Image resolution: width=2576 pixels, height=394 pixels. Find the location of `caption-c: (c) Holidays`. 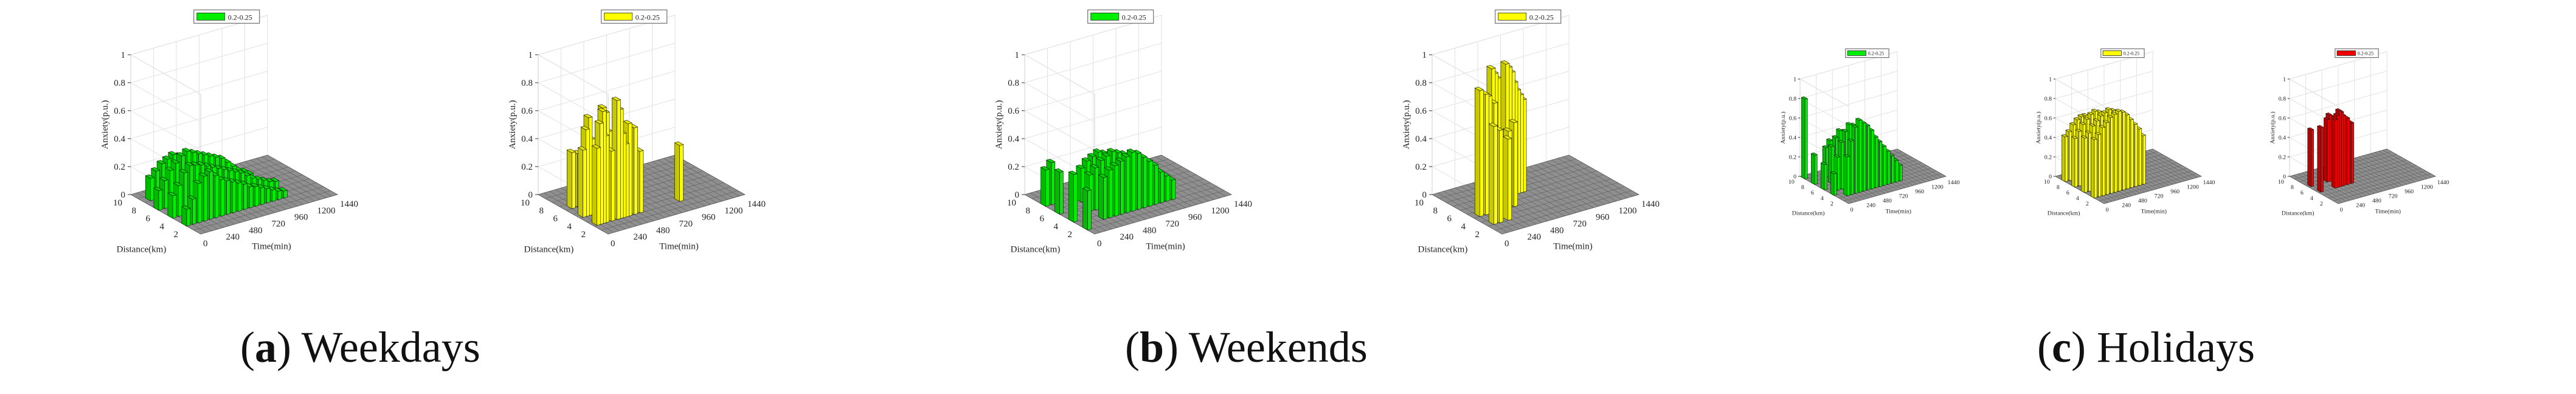

caption-c: (c) Holidays is located at coordinates (2146, 348).